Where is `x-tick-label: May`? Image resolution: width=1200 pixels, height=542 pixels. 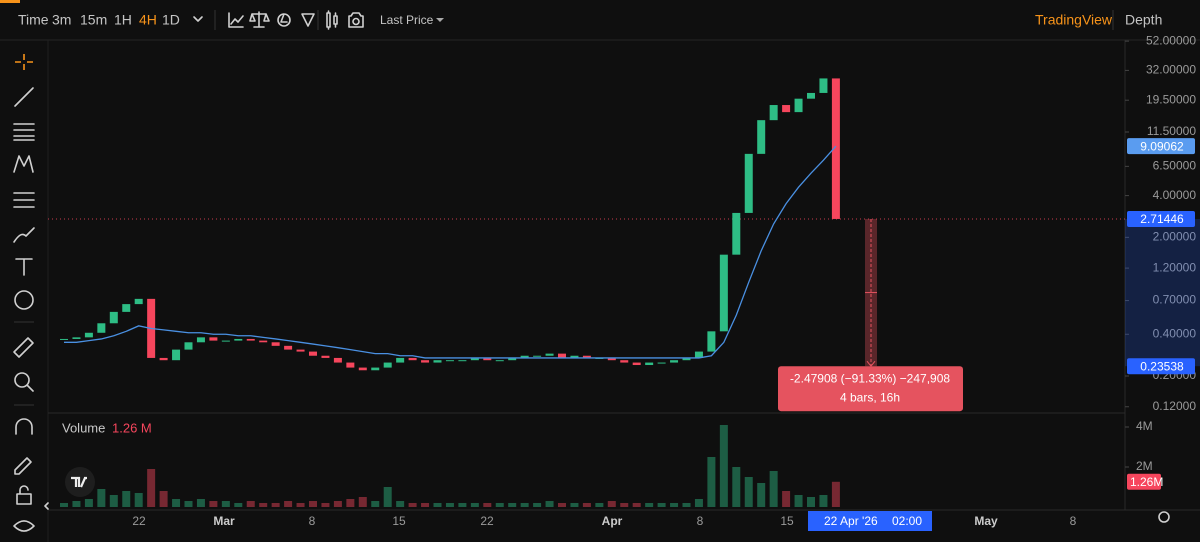 x-tick-label: May is located at coordinates (986, 521).